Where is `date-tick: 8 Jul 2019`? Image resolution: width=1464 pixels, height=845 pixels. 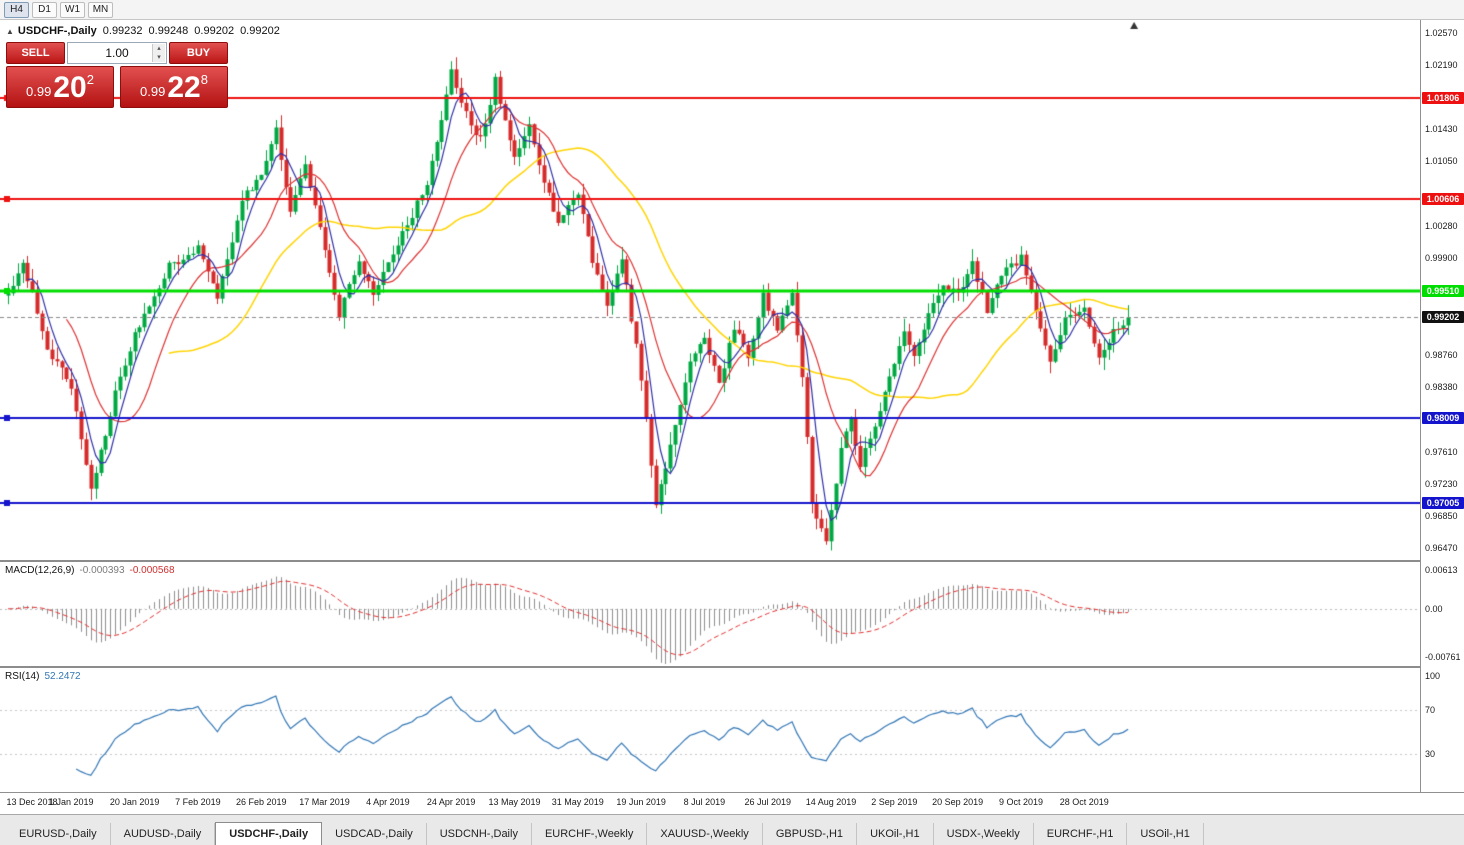
date-tick: 8 Jul 2019 is located at coordinates (704, 802).